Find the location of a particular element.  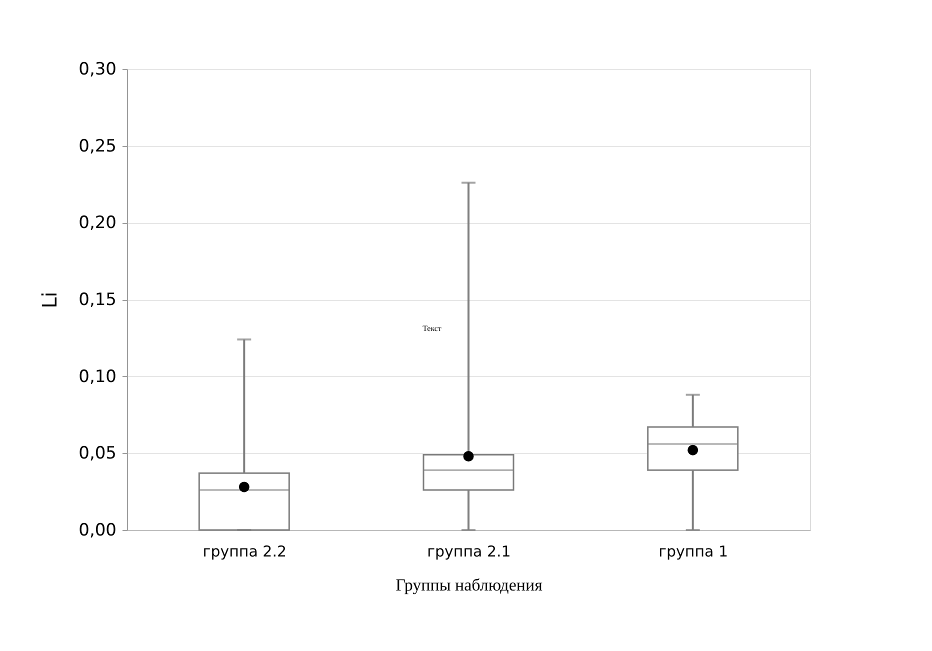

x-axis-title: Группы наблюдения is located at coordinates (469, 585).